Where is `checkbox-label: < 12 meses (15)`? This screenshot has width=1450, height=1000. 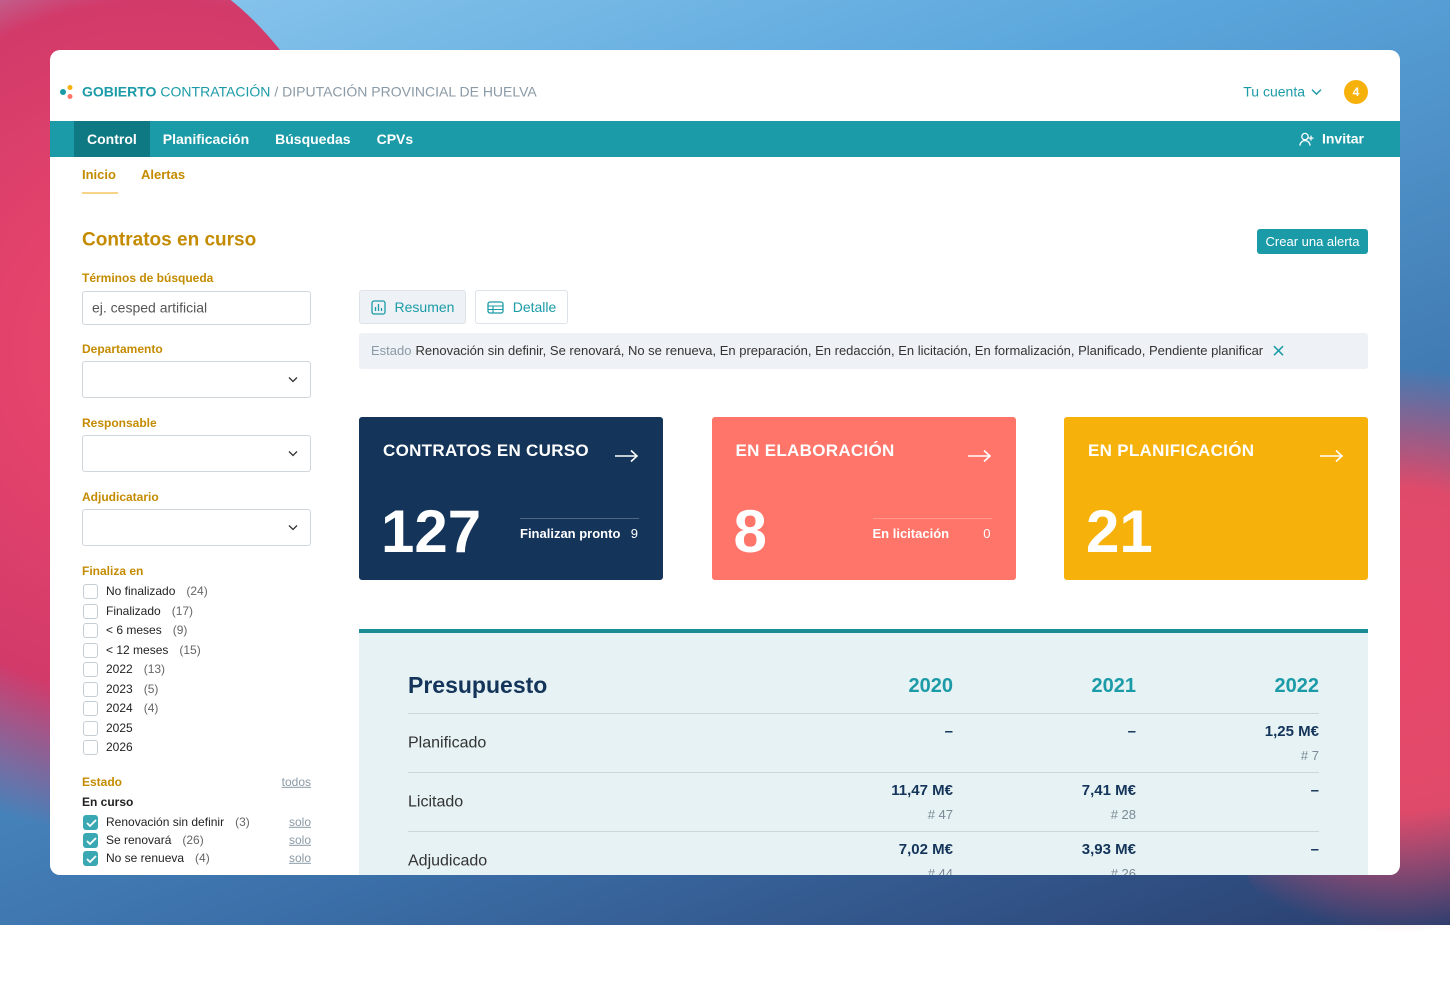 checkbox-label: < 12 meses (15) is located at coordinates (153, 649).